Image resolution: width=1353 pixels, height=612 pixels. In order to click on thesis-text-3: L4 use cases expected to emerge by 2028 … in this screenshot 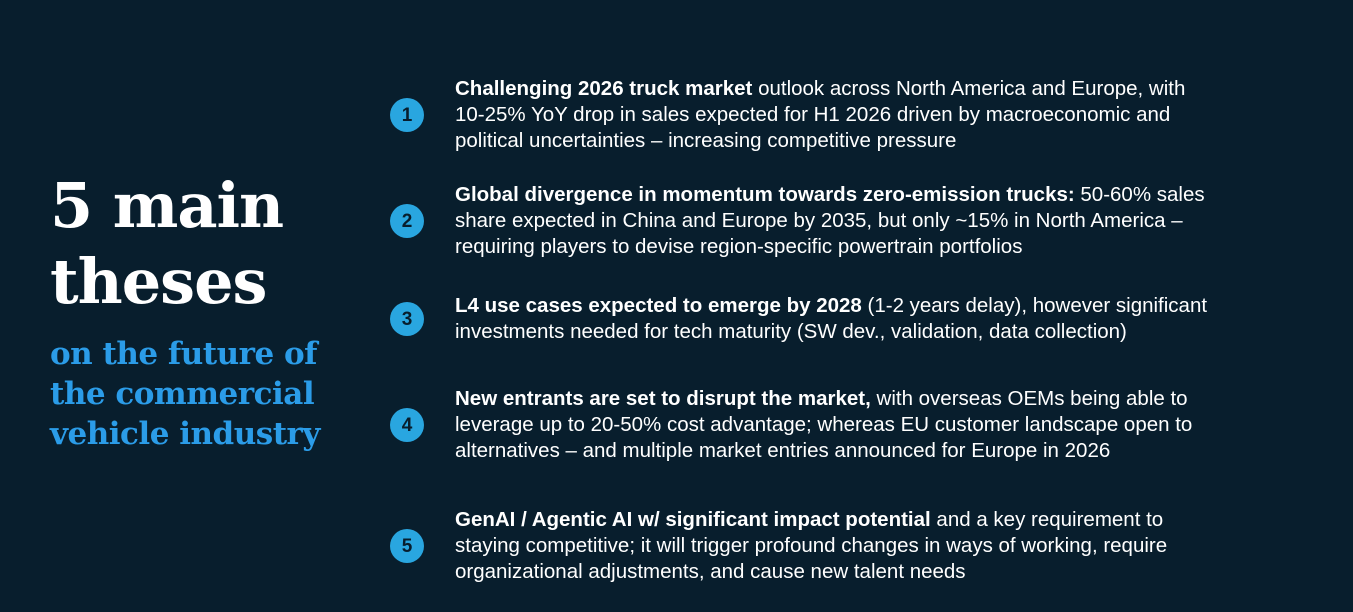, I will do `click(831, 319)`.